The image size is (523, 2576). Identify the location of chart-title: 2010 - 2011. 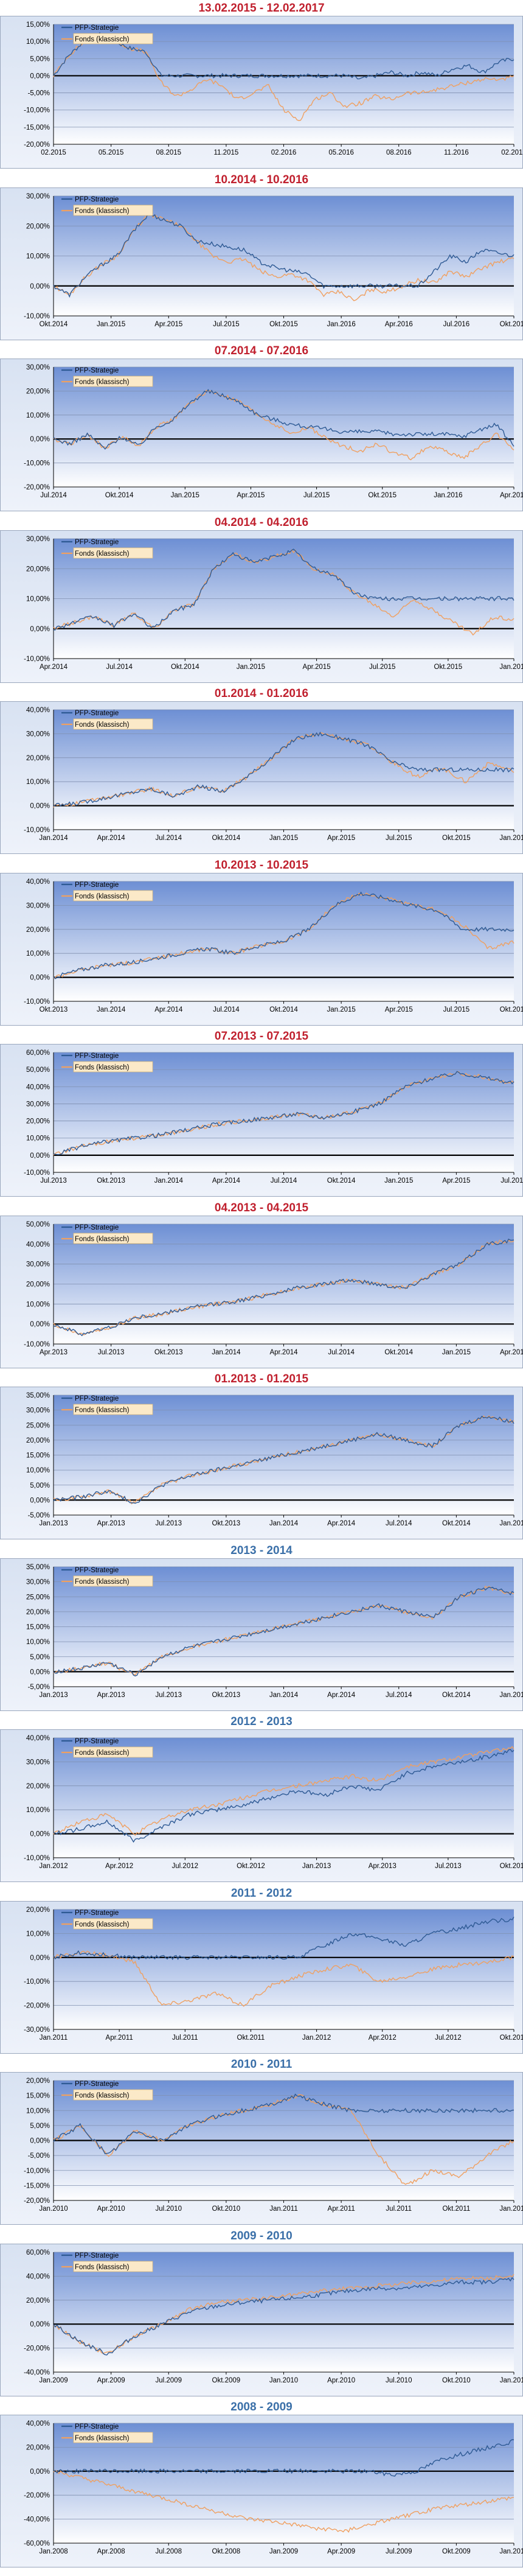
(261, 2064).